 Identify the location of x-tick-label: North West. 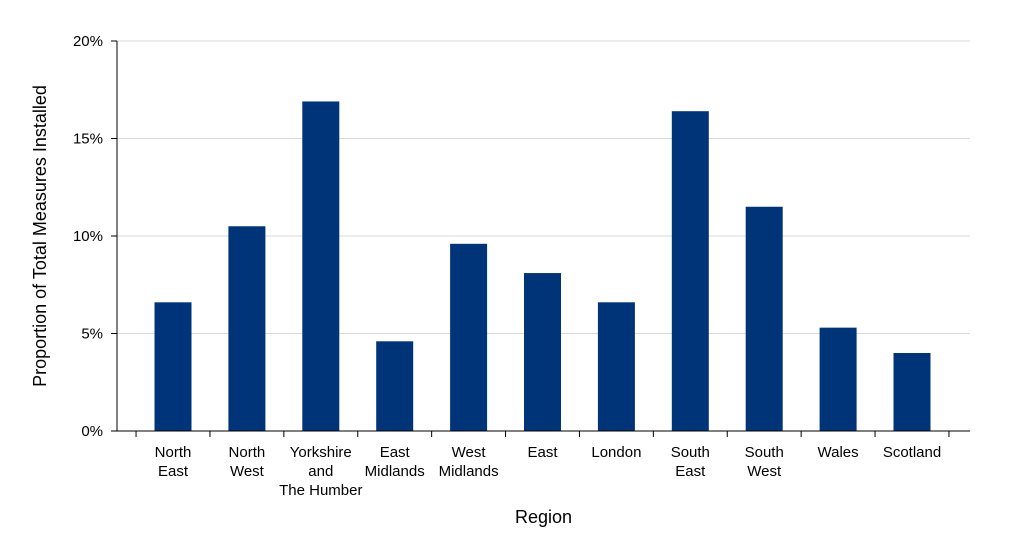
(247, 462).